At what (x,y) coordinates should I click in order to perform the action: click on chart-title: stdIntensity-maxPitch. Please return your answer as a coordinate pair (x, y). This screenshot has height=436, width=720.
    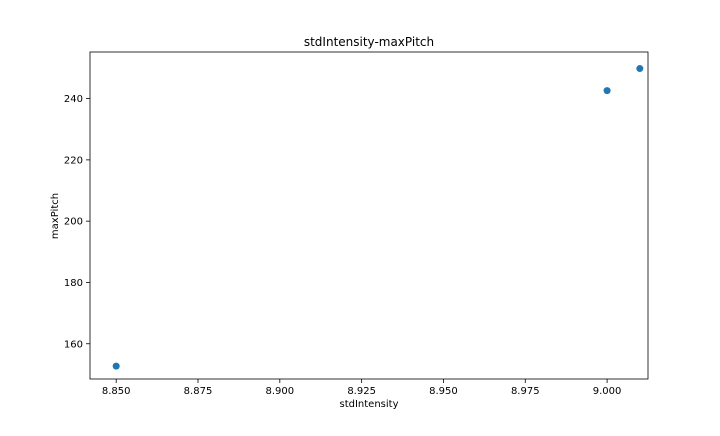
    Looking at the image, I should click on (369, 42).